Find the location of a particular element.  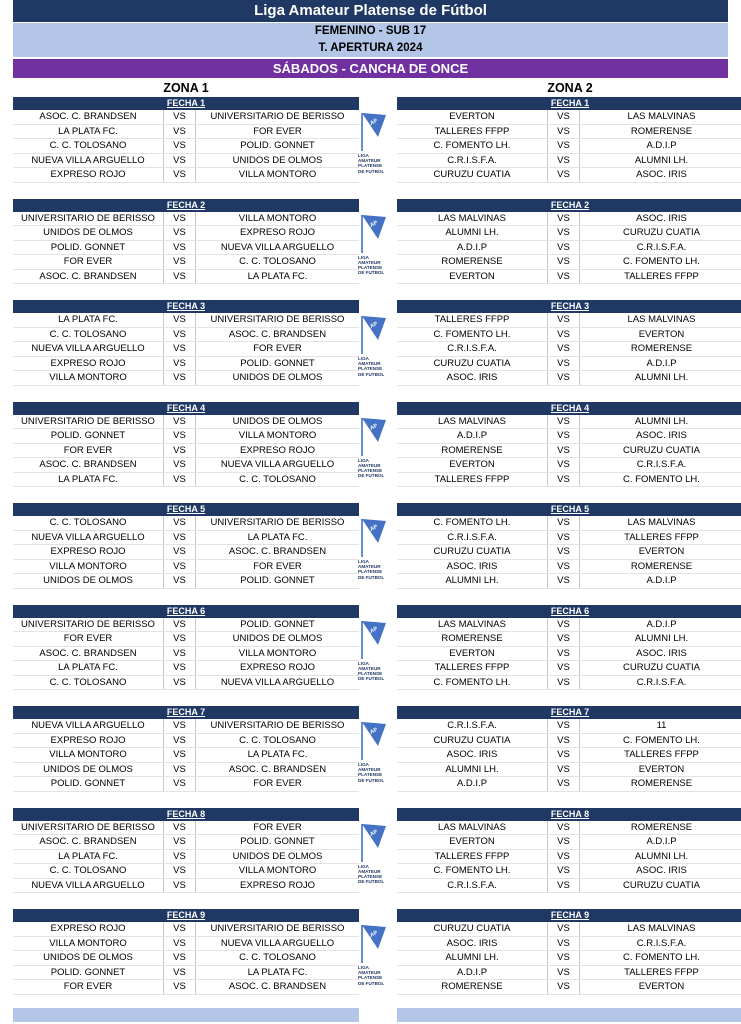

home-team: ASOC. C. BRANDSEN is located at coordinates (88, 276).